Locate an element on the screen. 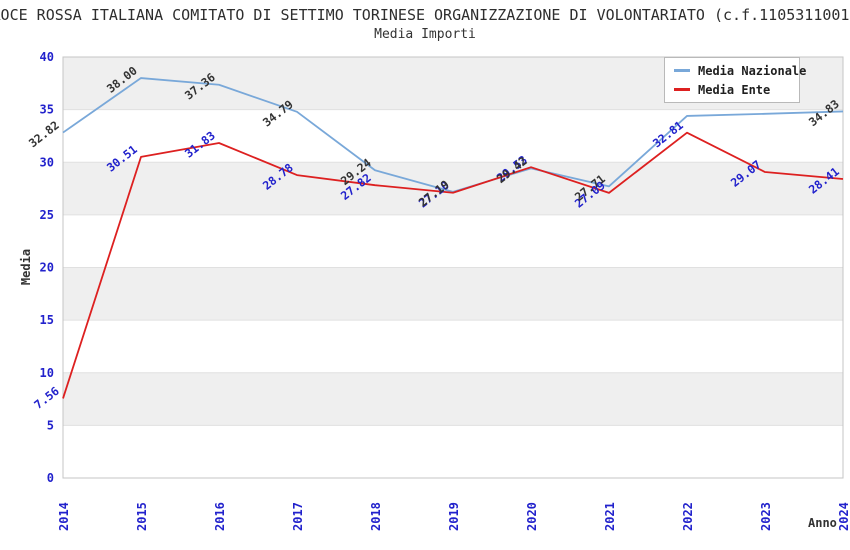 The width and height of the screenshot is (850, 550). x-tick-label: 2021 is located at coordinates (610, 516).